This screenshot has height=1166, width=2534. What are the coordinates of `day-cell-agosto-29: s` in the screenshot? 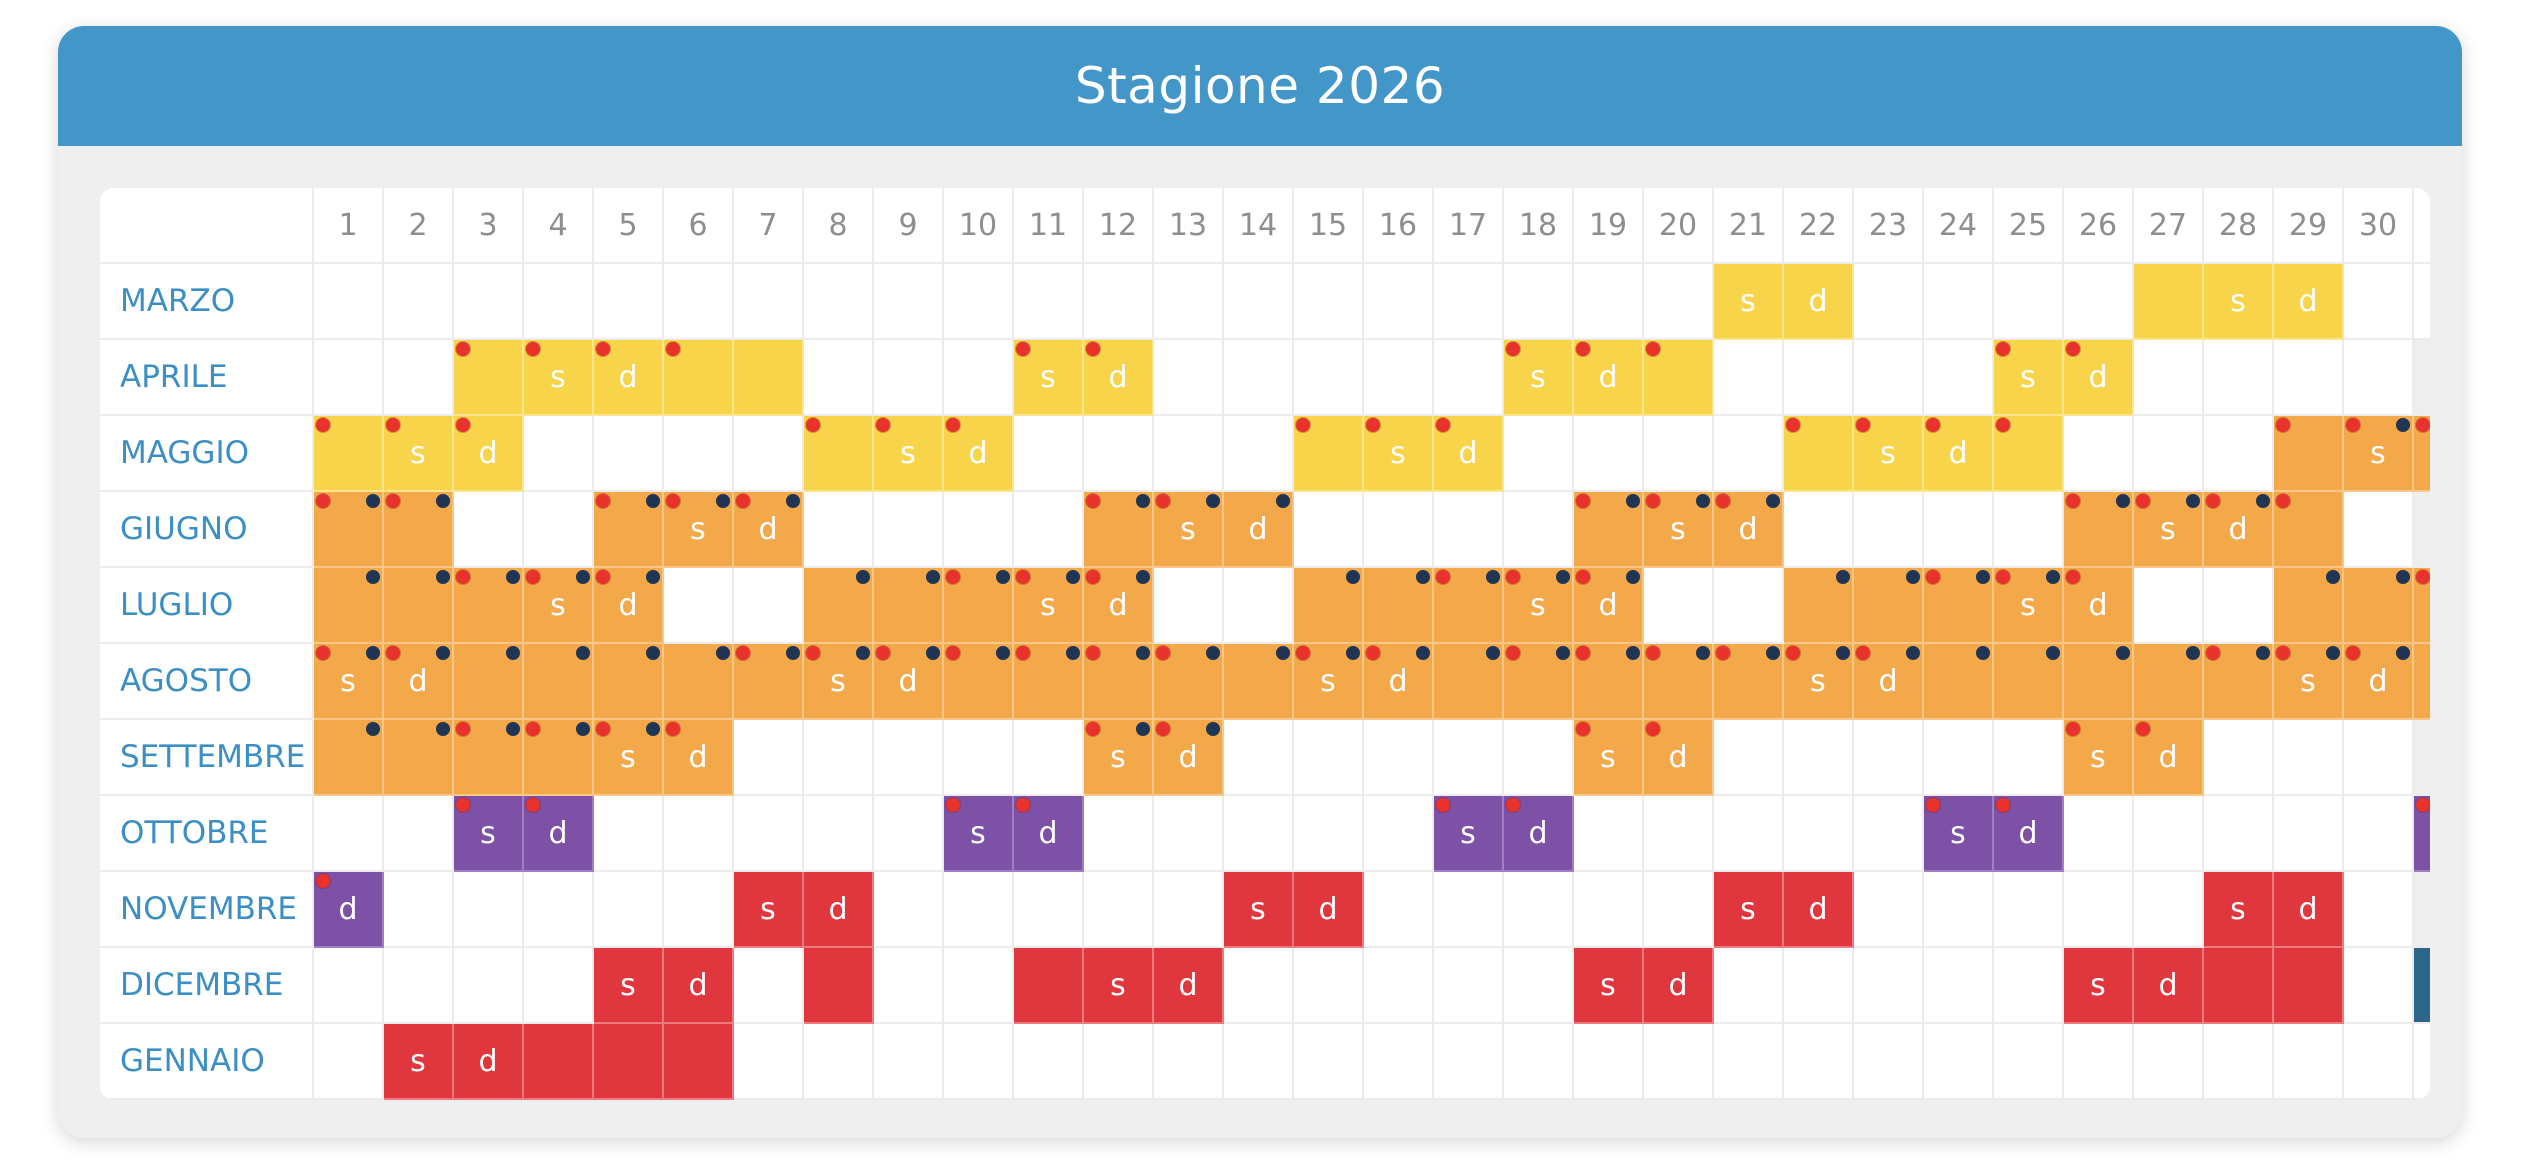 It's located at (2308, 681).